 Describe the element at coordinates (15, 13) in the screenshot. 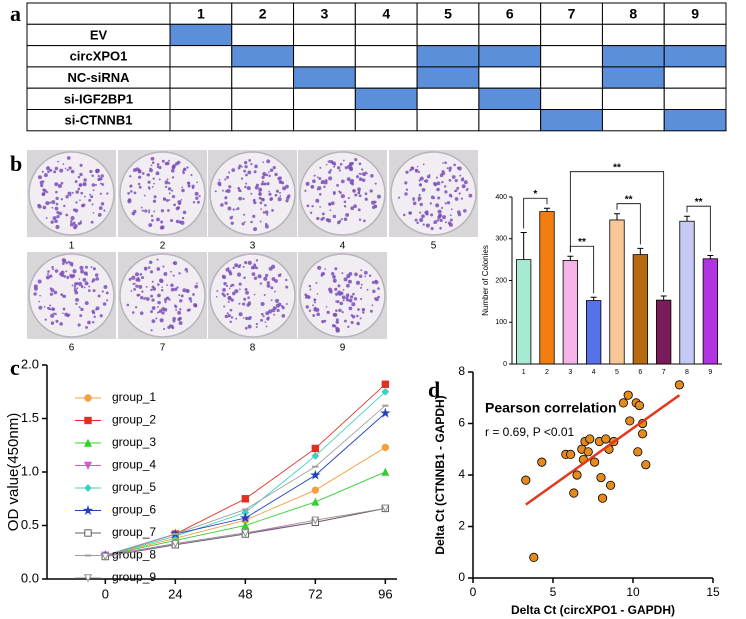

I see `panel-label: a` at that location.